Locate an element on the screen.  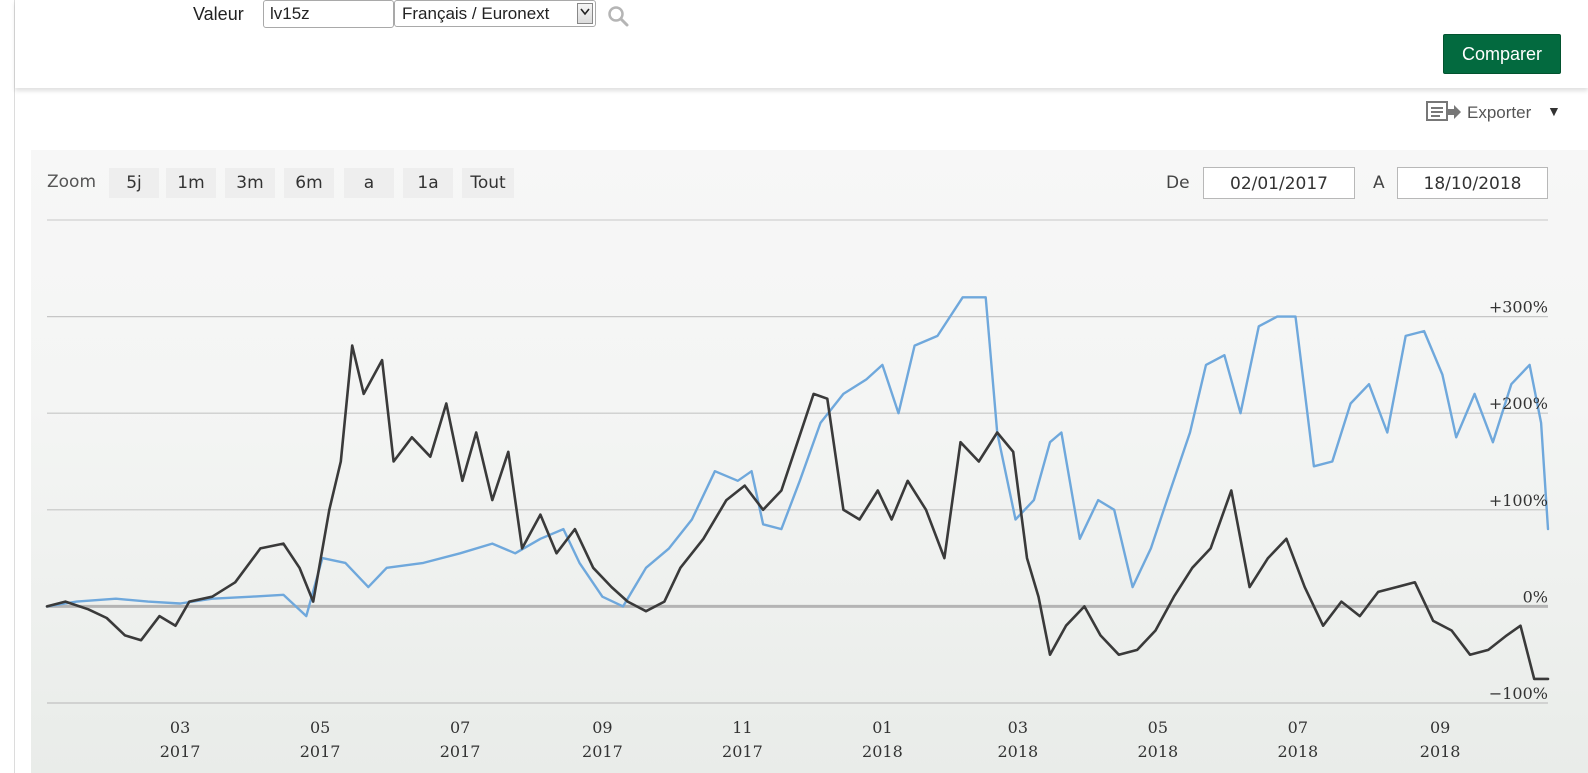
zoom-label: Zoom is located at coordinates (72, 182).